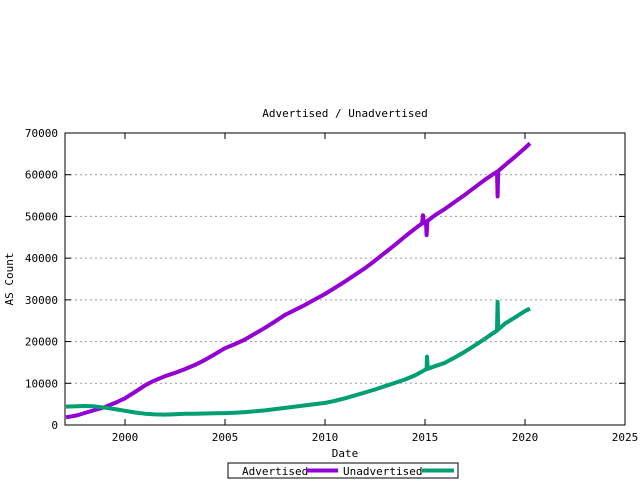 The height and width of the screenshot is (480, 640). Describe the element at coordinates (345, 113) in the screenshot. I see `chart-title: Advertised / Unadvertised` at that location.